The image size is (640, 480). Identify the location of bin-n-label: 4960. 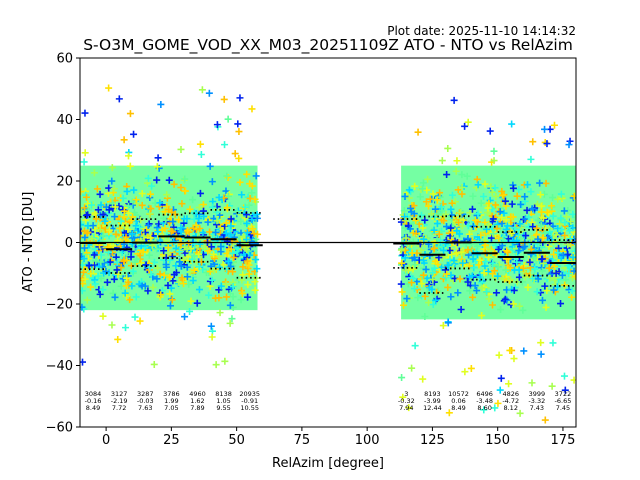
(197, 394).